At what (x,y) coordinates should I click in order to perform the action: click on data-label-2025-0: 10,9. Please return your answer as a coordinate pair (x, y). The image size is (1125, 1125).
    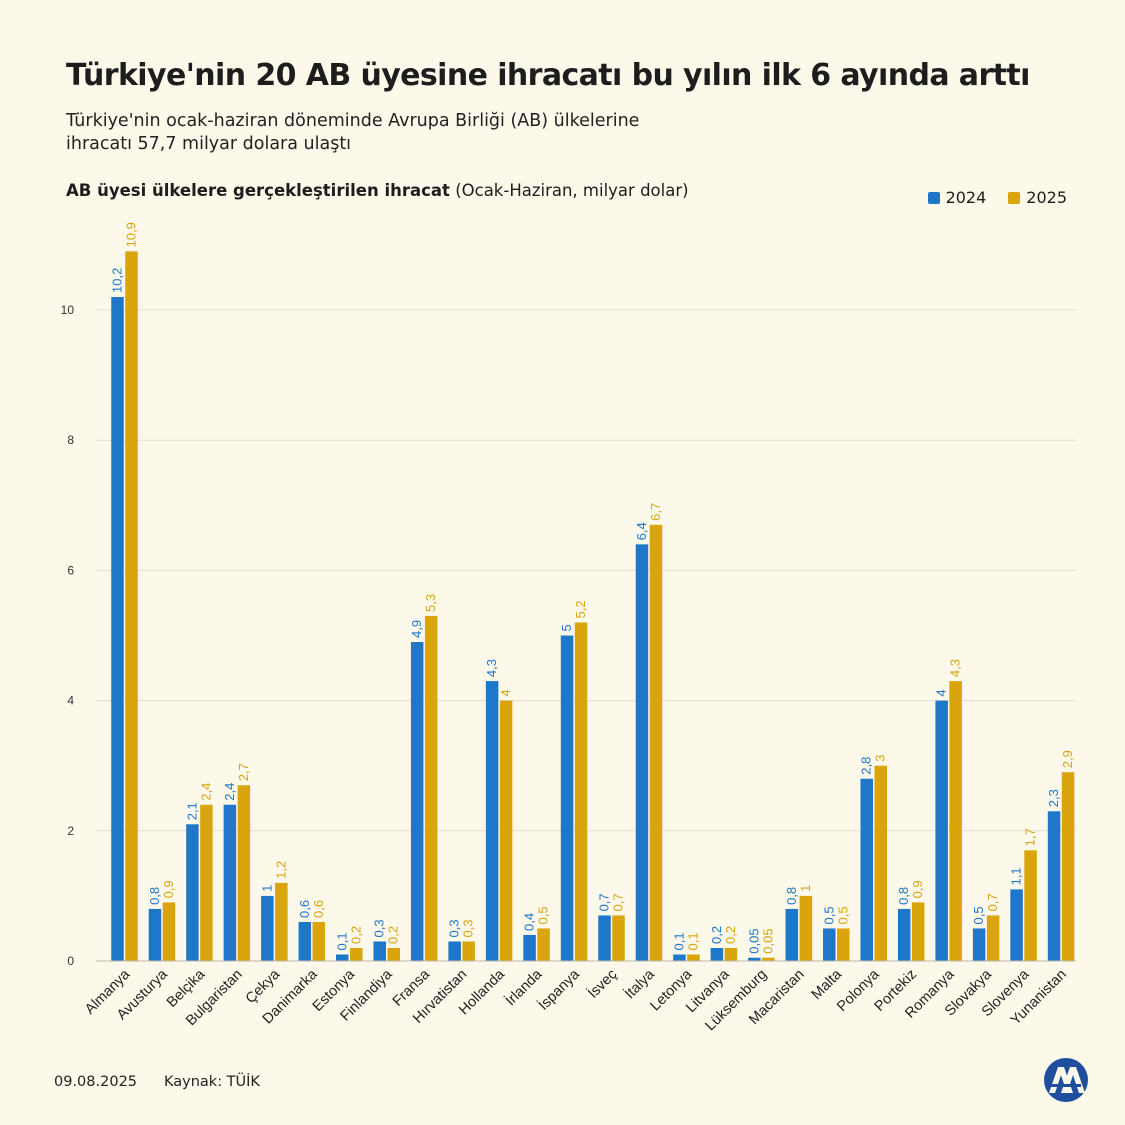
    Looking at the image, I should click on (131, 234).